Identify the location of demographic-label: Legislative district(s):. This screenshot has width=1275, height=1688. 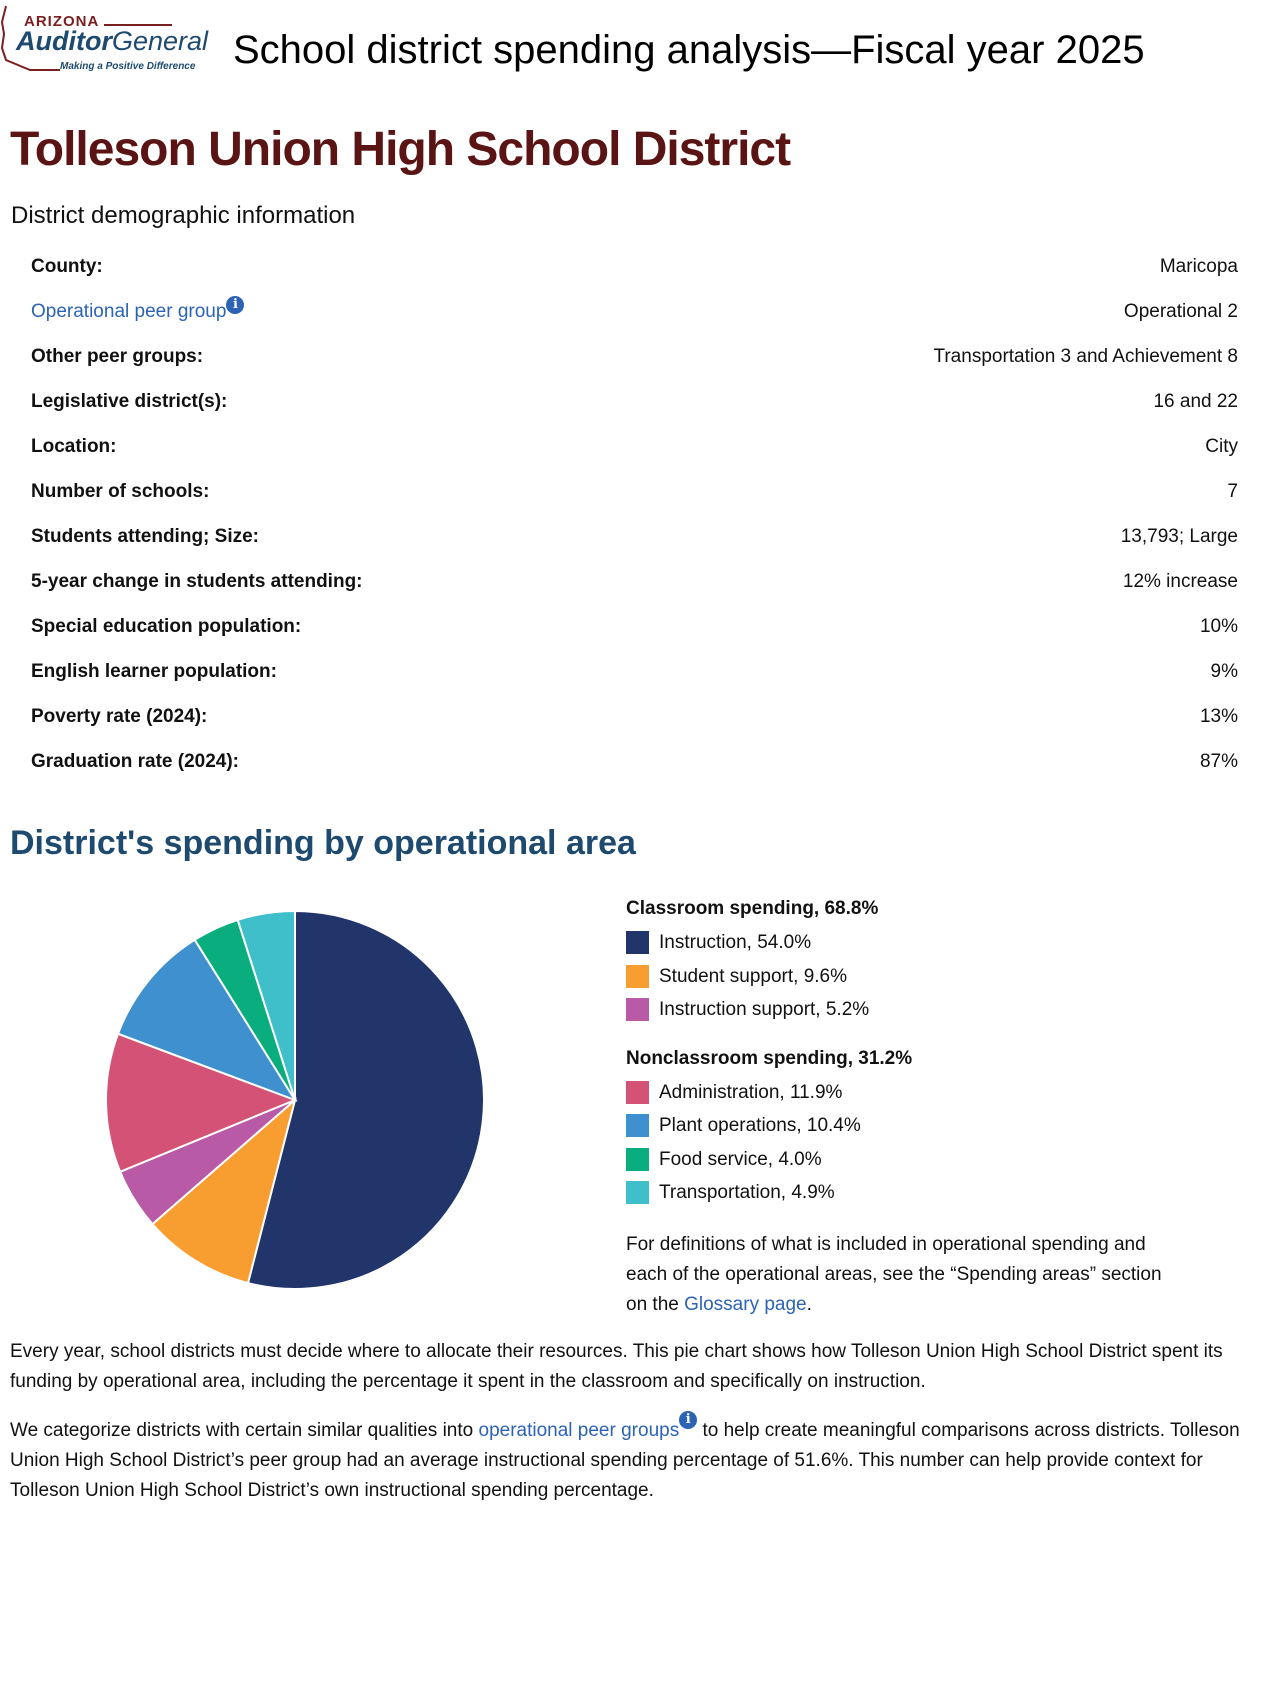
(129, 402).